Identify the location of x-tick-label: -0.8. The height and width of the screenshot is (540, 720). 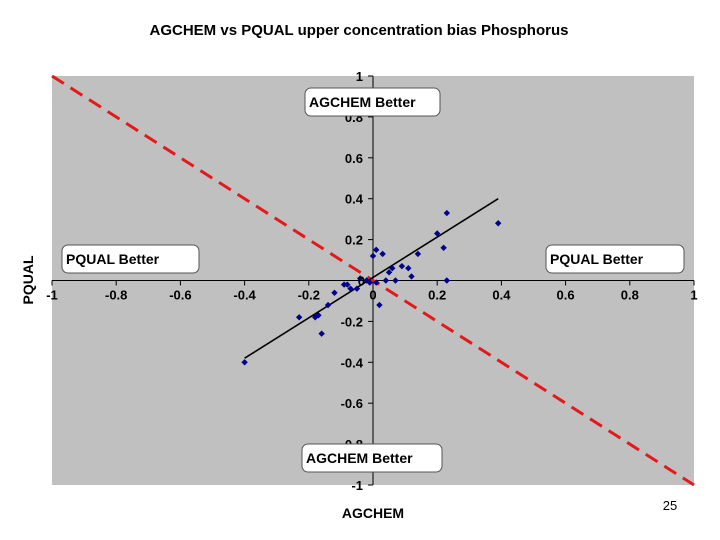
(116, 295).